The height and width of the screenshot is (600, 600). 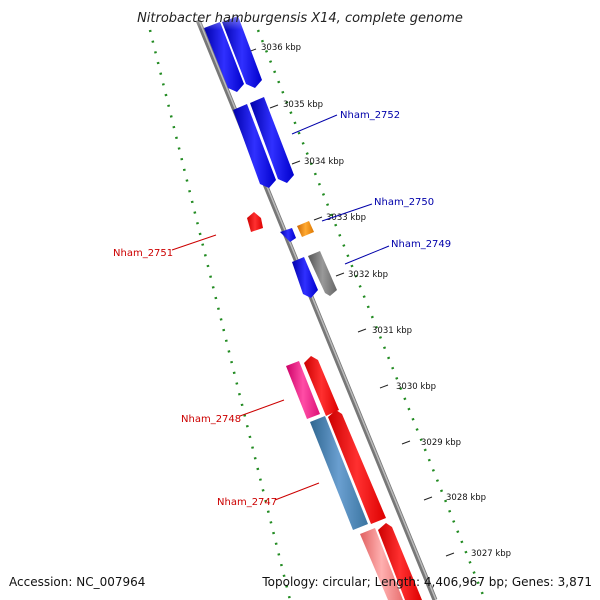 What do you see at coordinates (404, 202) in the screenshot?
I see `gene-label: Nham_2750` at bounding box center [404, 202].